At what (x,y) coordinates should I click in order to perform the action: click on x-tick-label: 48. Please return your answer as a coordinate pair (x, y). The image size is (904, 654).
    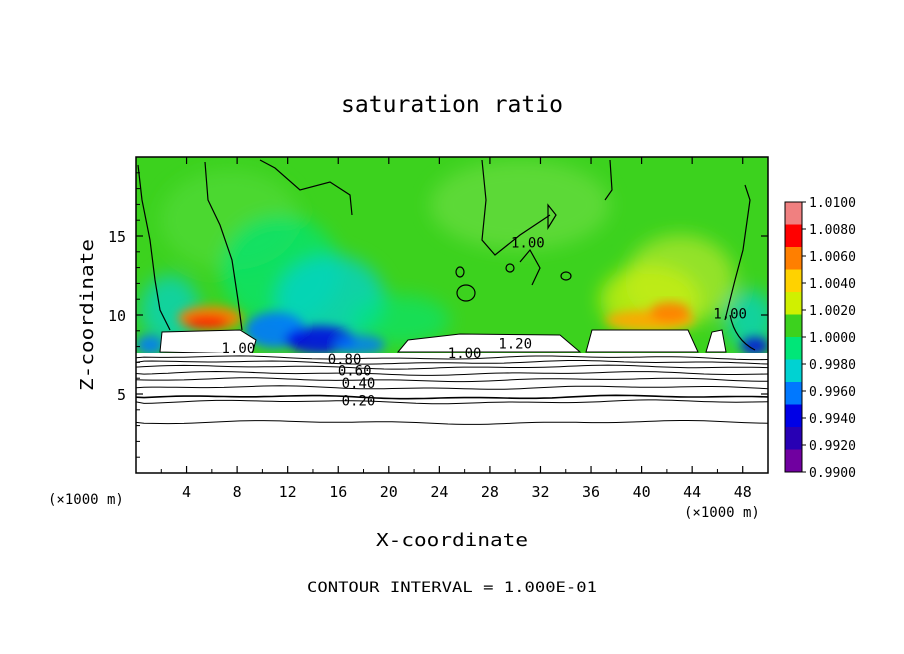
    Looking at the image, I should click on (743, 492).